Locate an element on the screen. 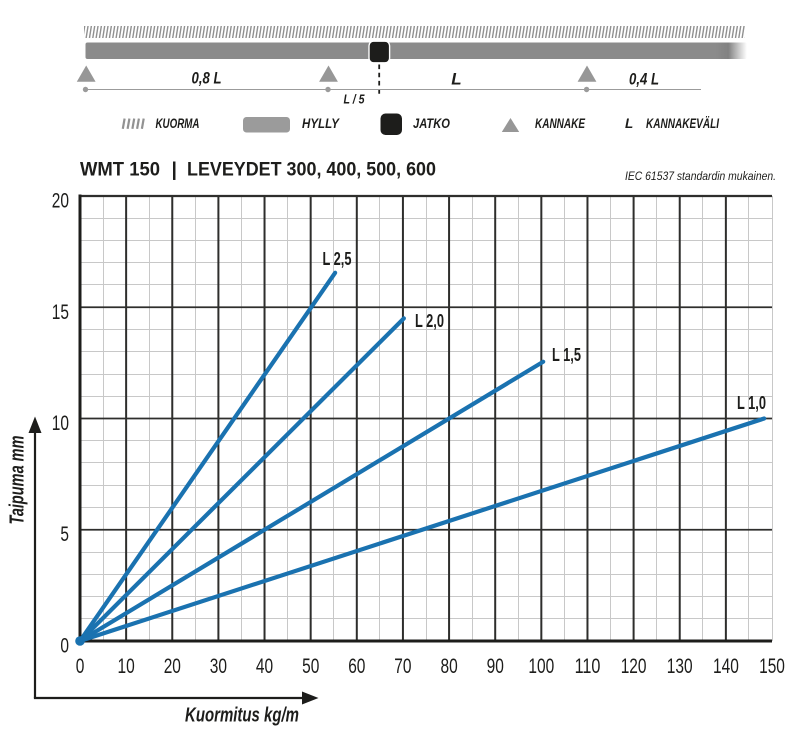  svg-text: 120 is located at coordinates (634, 666).